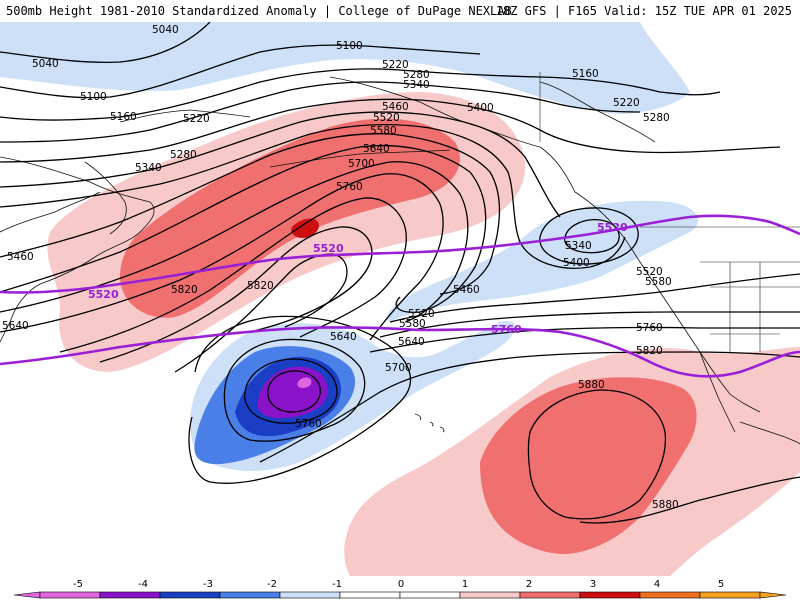  I want to click on colorbar-arrow-right, so click(773, 595).